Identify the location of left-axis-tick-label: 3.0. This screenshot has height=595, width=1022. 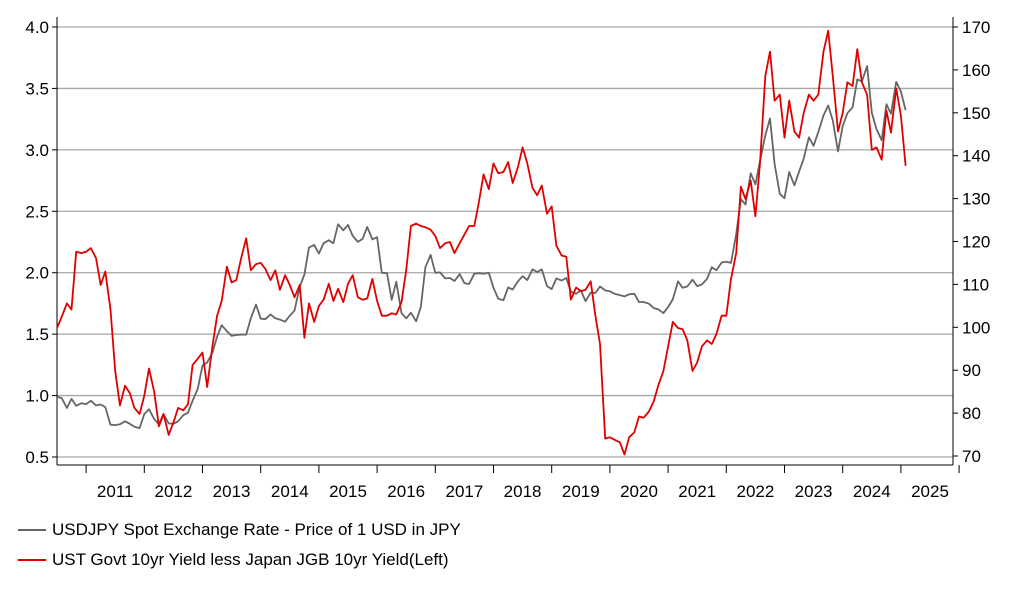
(37, 150).